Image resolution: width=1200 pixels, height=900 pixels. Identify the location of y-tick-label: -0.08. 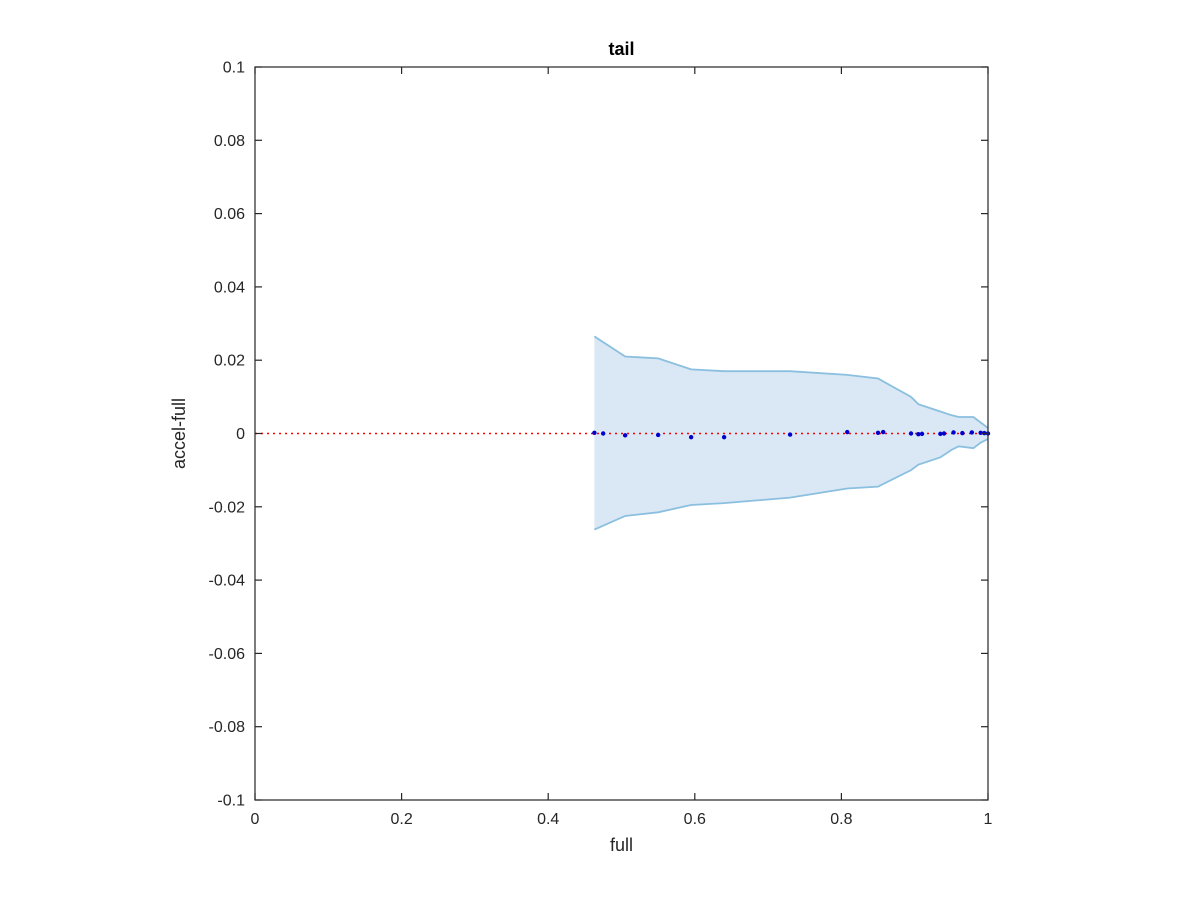
(227, 727).